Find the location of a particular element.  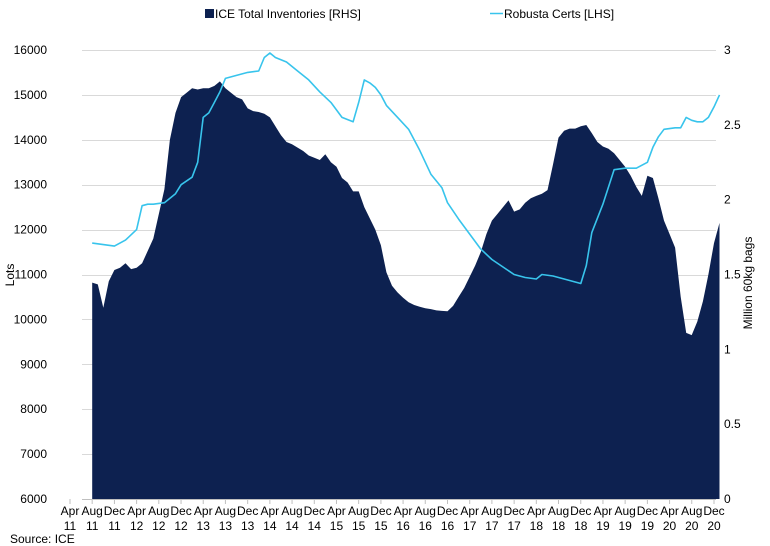

right-tick-label: 0.5 is located at coordinates (732, 424).